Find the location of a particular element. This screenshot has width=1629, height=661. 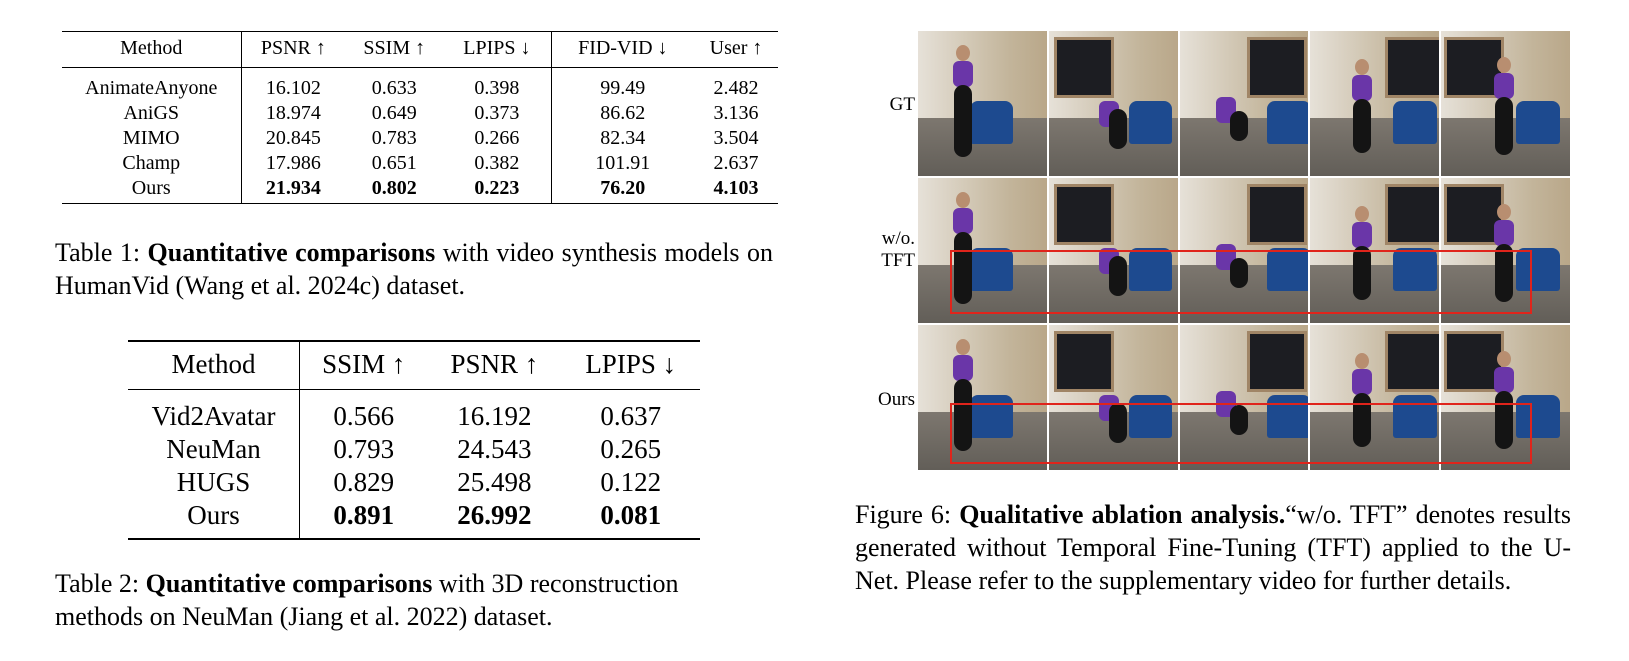

cell: 0.802 is located at coordinates (394, 188).